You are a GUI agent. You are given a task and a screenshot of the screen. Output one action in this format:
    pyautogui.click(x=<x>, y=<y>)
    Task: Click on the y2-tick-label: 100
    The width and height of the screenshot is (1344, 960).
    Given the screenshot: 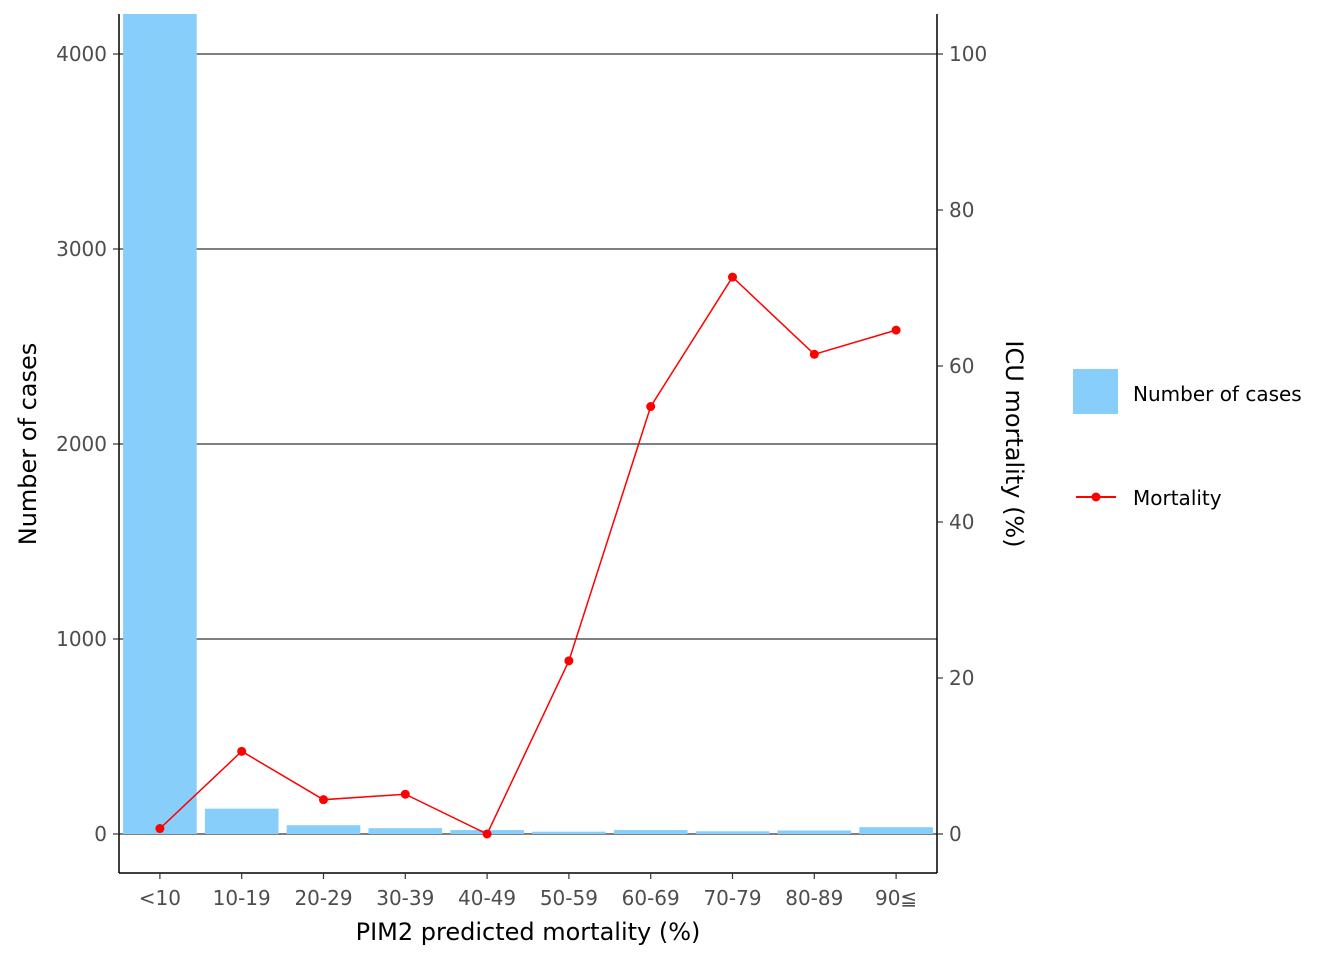 What is the action you would take?
    pyautogui.click(x=968, y=54)
    